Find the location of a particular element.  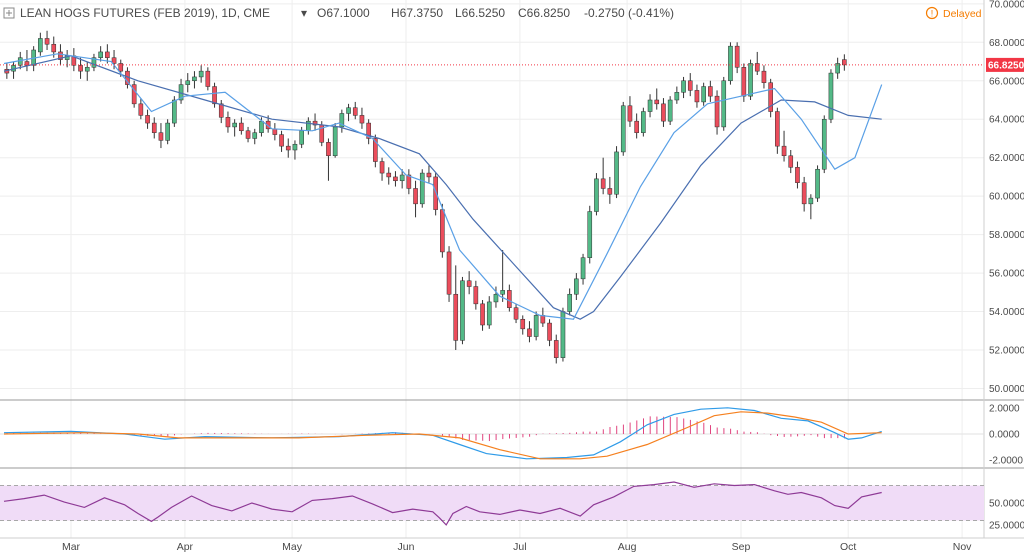

legend-toggle-icon is located at coordinates (9, 13).